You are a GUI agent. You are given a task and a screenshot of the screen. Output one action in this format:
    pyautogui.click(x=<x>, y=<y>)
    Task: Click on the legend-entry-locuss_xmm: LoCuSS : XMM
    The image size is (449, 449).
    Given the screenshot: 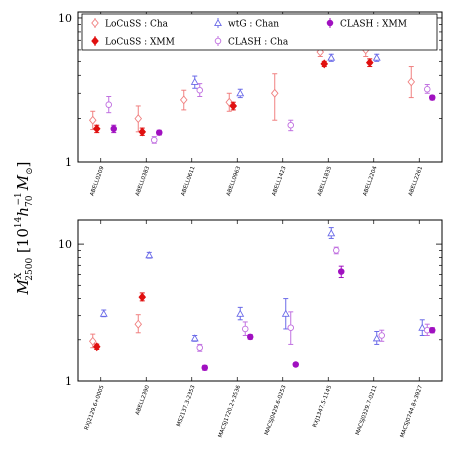 What is the action you would take?
    pyautogui.click(x=133, y=42)
    